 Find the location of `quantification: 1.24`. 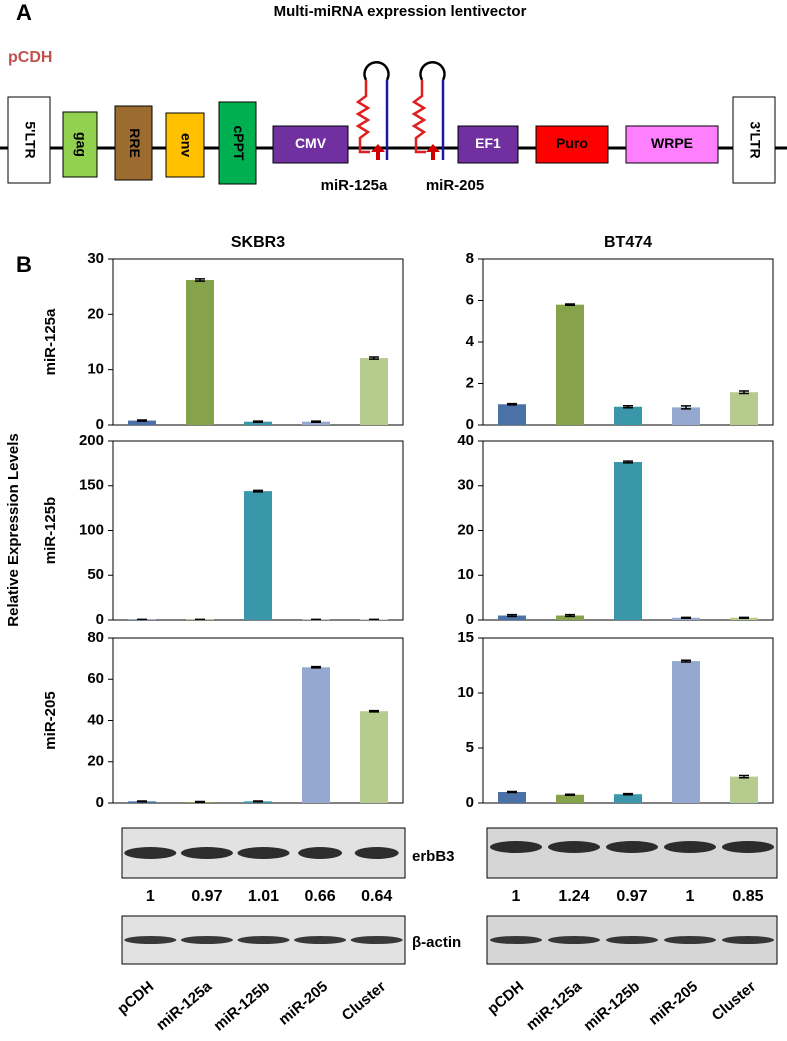

quantification: 1.24 is located at coordinates (573, 896).